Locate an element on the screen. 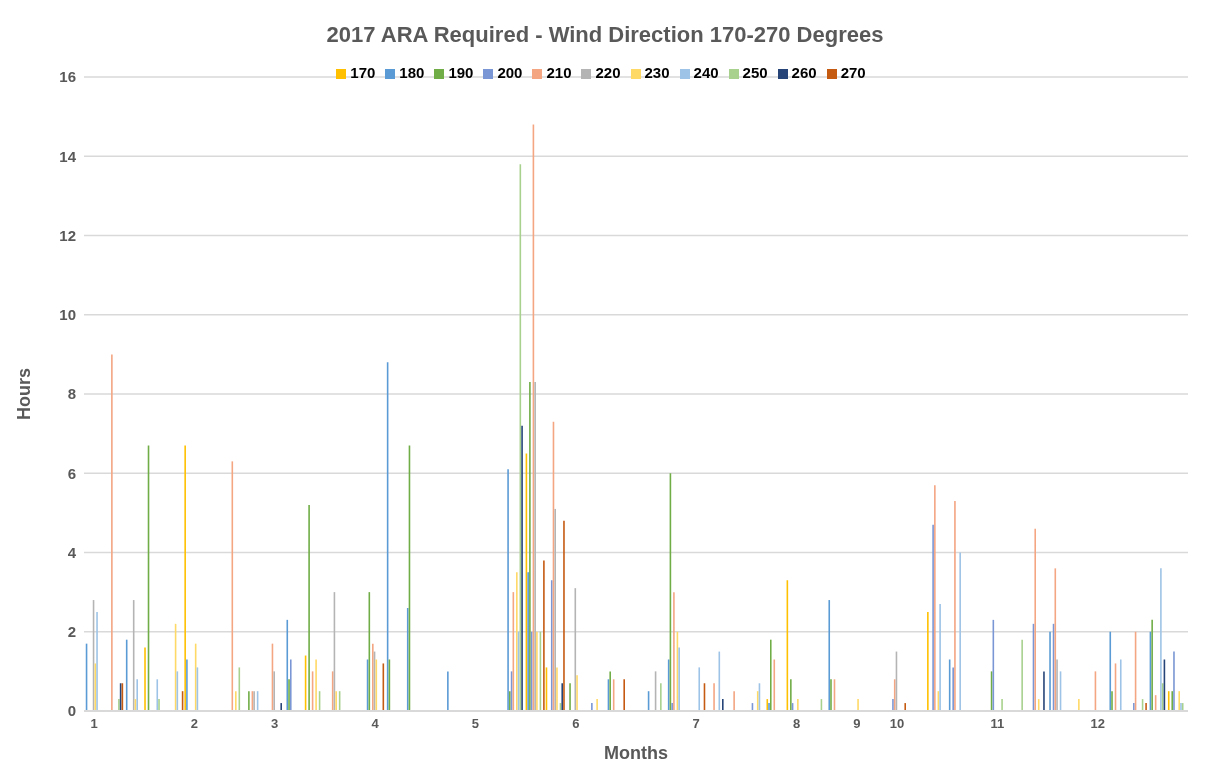 Image resolution: width=1210 pixels, height=783 pixels. x-tick-label: 7 is located at coordinates (696, 724).